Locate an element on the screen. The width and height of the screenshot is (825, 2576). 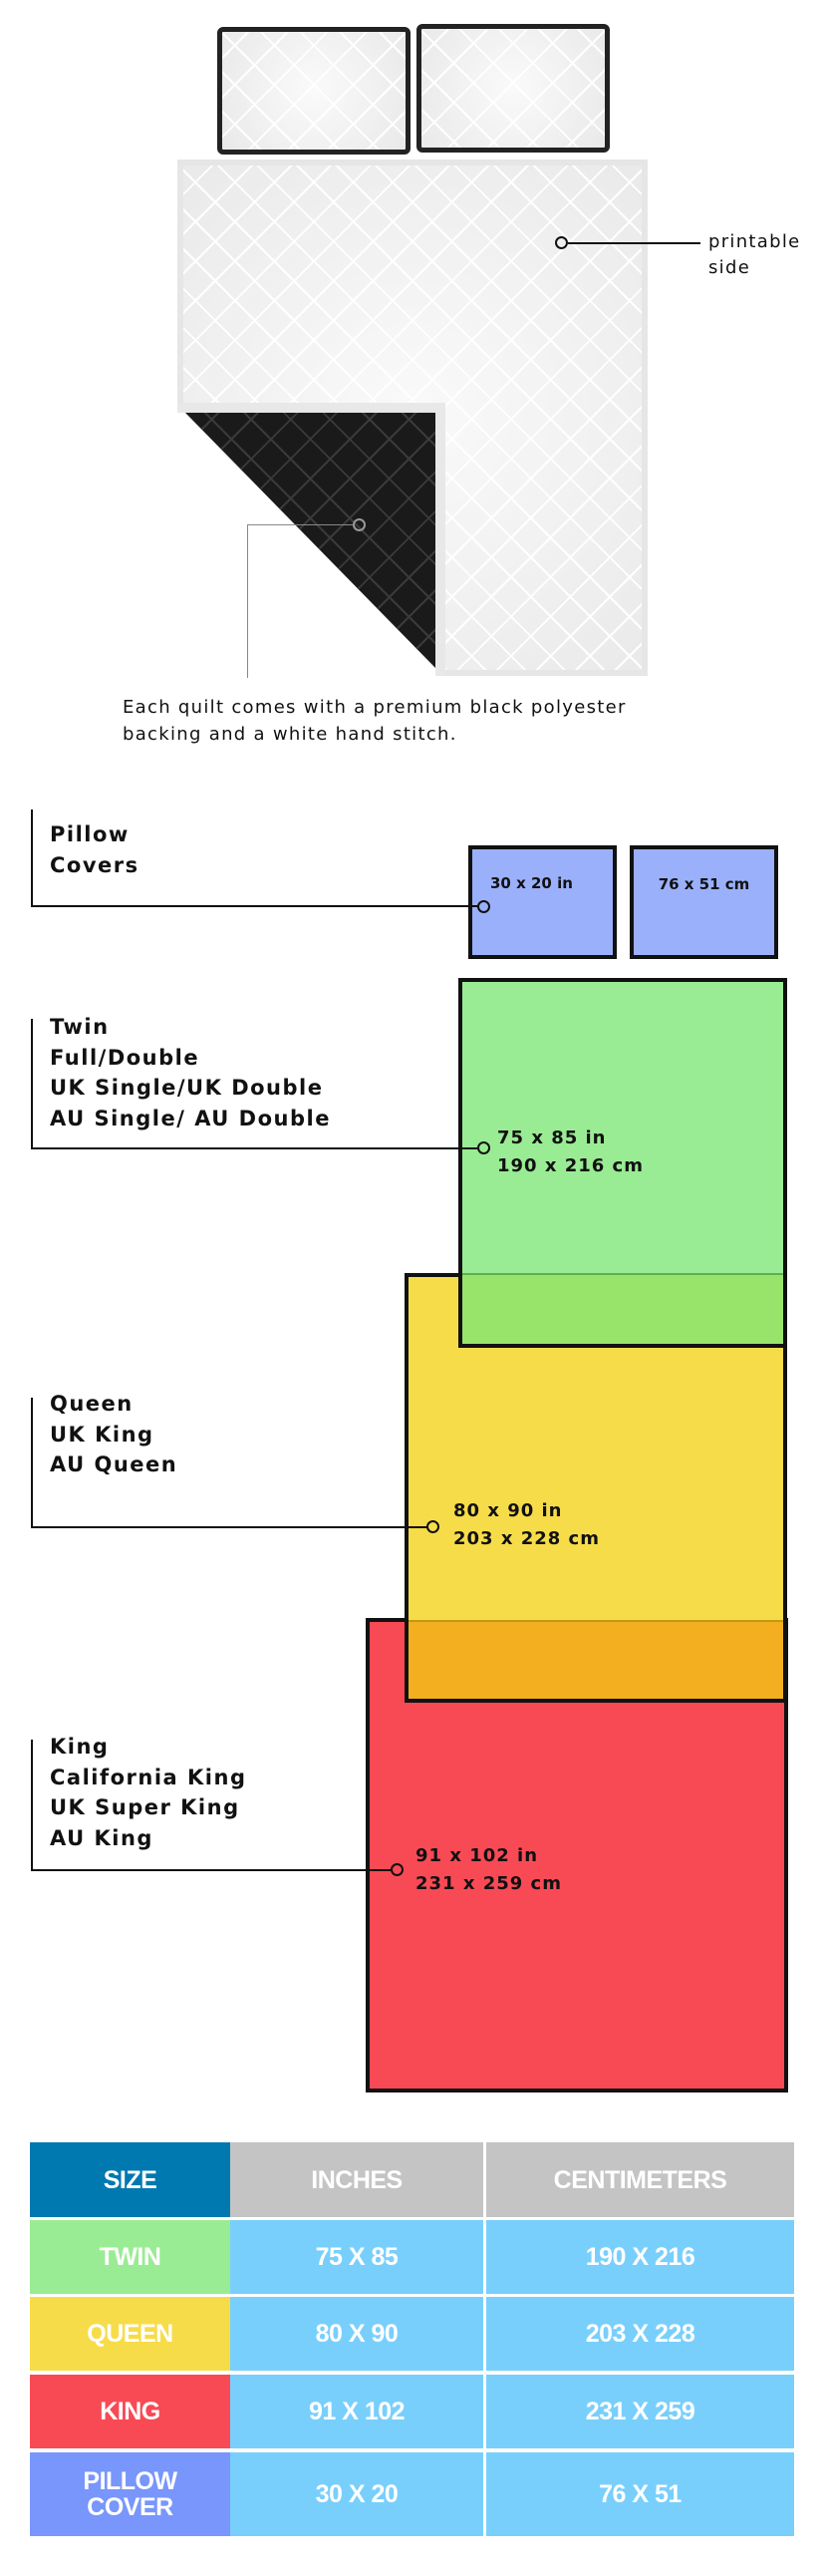
backing-marker is located at coordinates (359, 524).